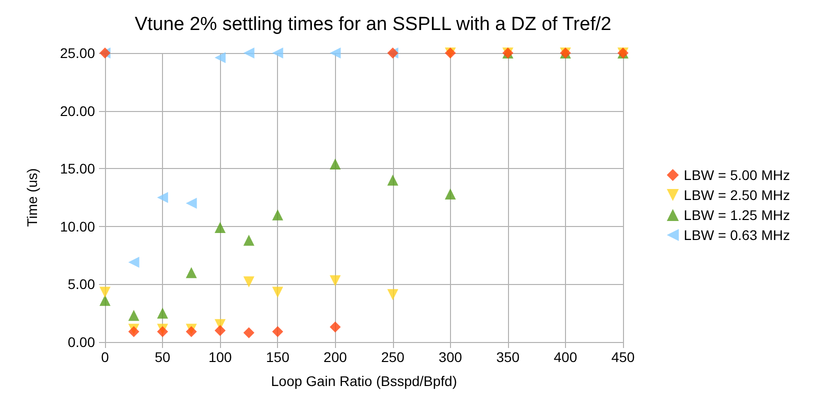 This screenshot has width=813, height=410. Describe the element at coordinates (450, 357) in the screenshot. I see `x-tick-label: 300` at that location.